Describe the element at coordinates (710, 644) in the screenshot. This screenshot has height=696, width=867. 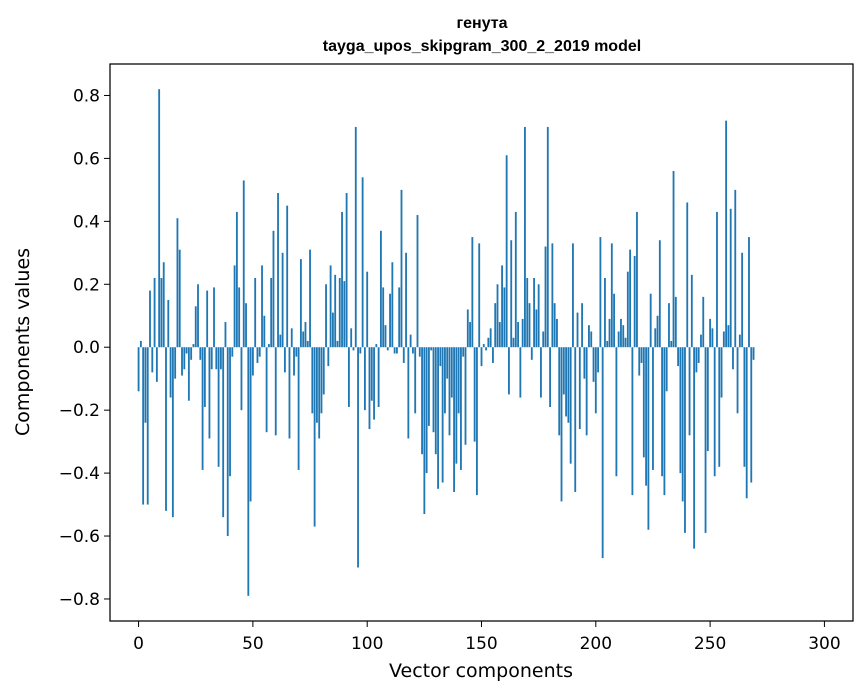
I see `x-tick-label: 250` at that location.